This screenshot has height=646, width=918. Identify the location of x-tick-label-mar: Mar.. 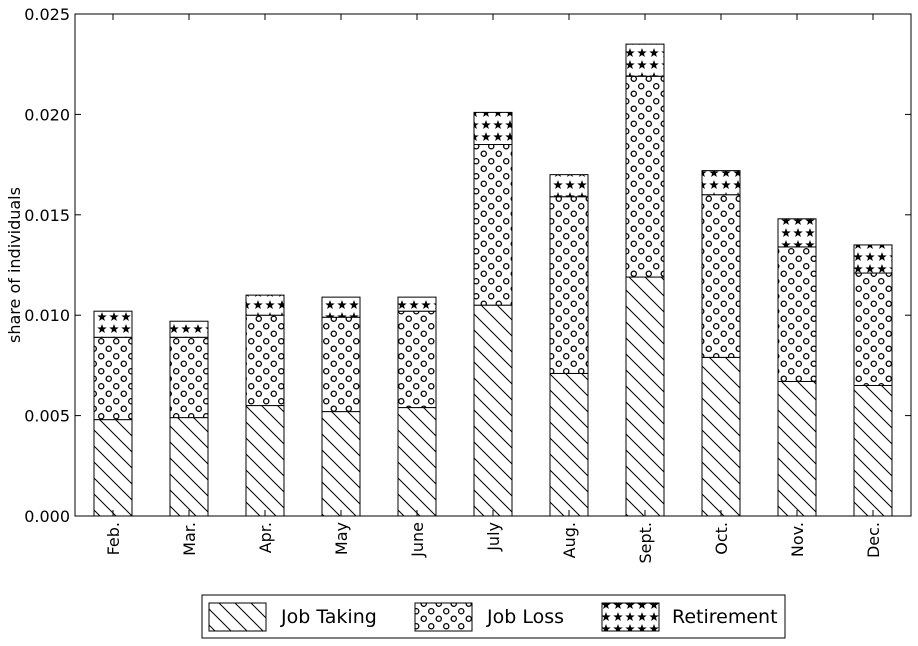
(189, 539).